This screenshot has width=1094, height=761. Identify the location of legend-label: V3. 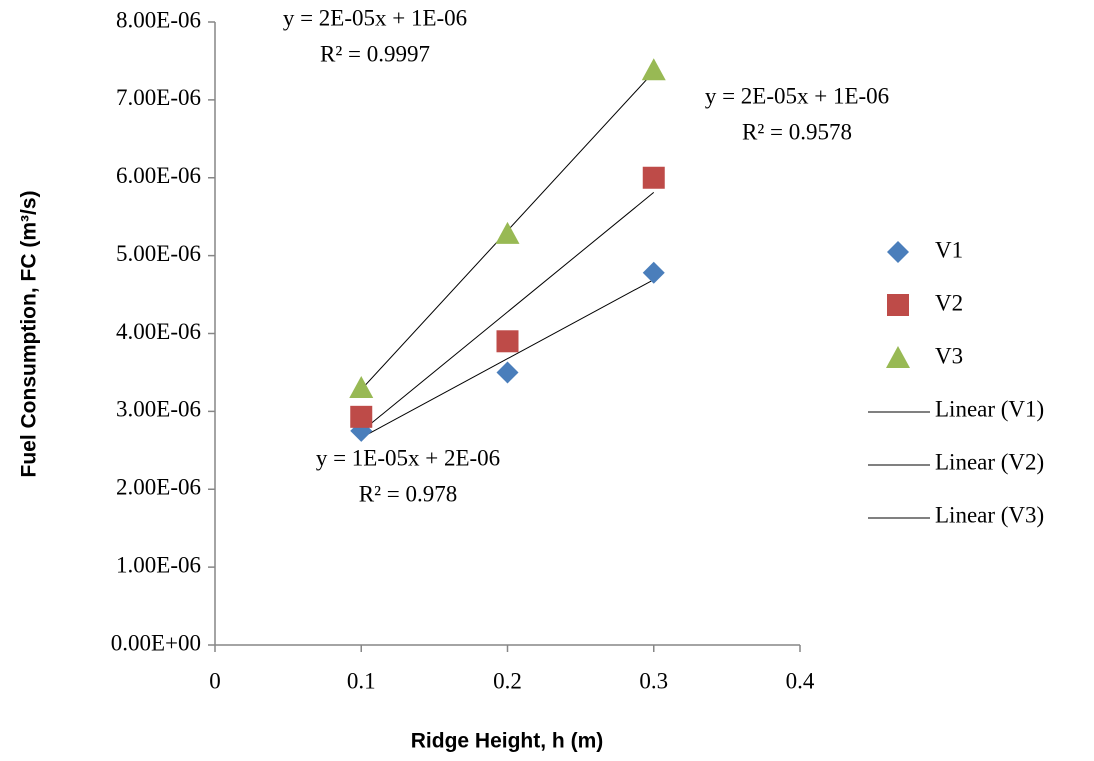
(949, 355).